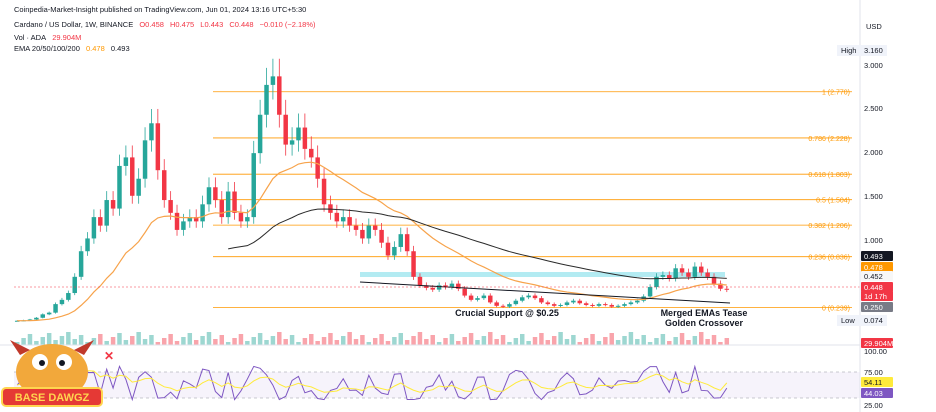  Describe the element at coordinates (873, 307) in the screenshot. I see `price-badge-text: 0.250` at that location.